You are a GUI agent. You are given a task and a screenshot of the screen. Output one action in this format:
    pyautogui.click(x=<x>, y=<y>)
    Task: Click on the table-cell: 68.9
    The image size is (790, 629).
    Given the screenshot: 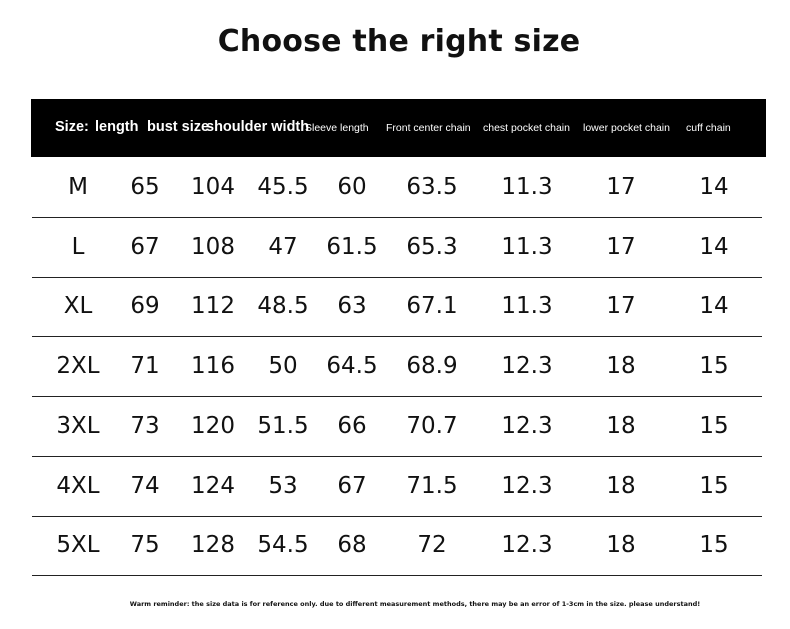 What is the action you would take?
    pyautogui.click(x=432, y=366)
    